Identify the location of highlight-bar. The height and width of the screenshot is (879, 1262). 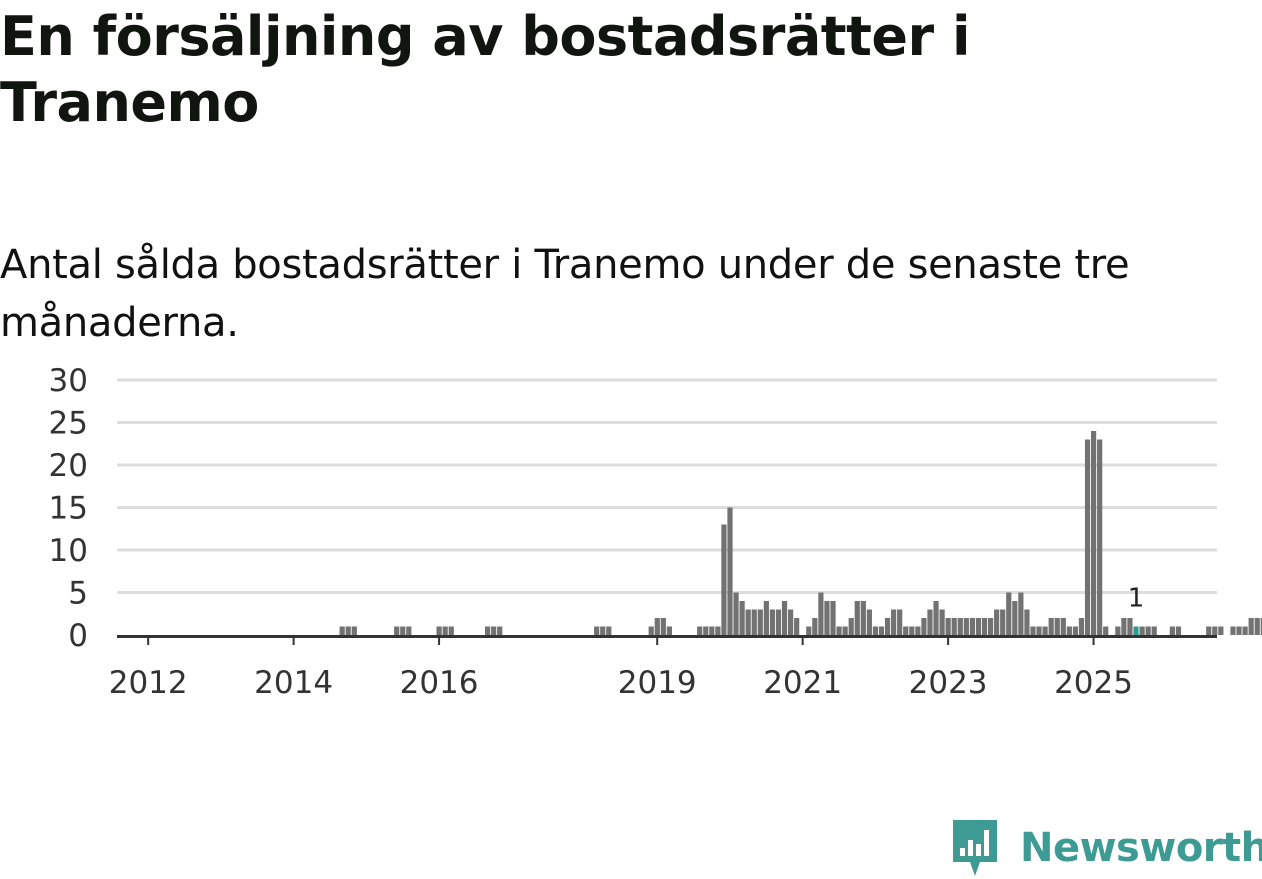
(1136, 630).